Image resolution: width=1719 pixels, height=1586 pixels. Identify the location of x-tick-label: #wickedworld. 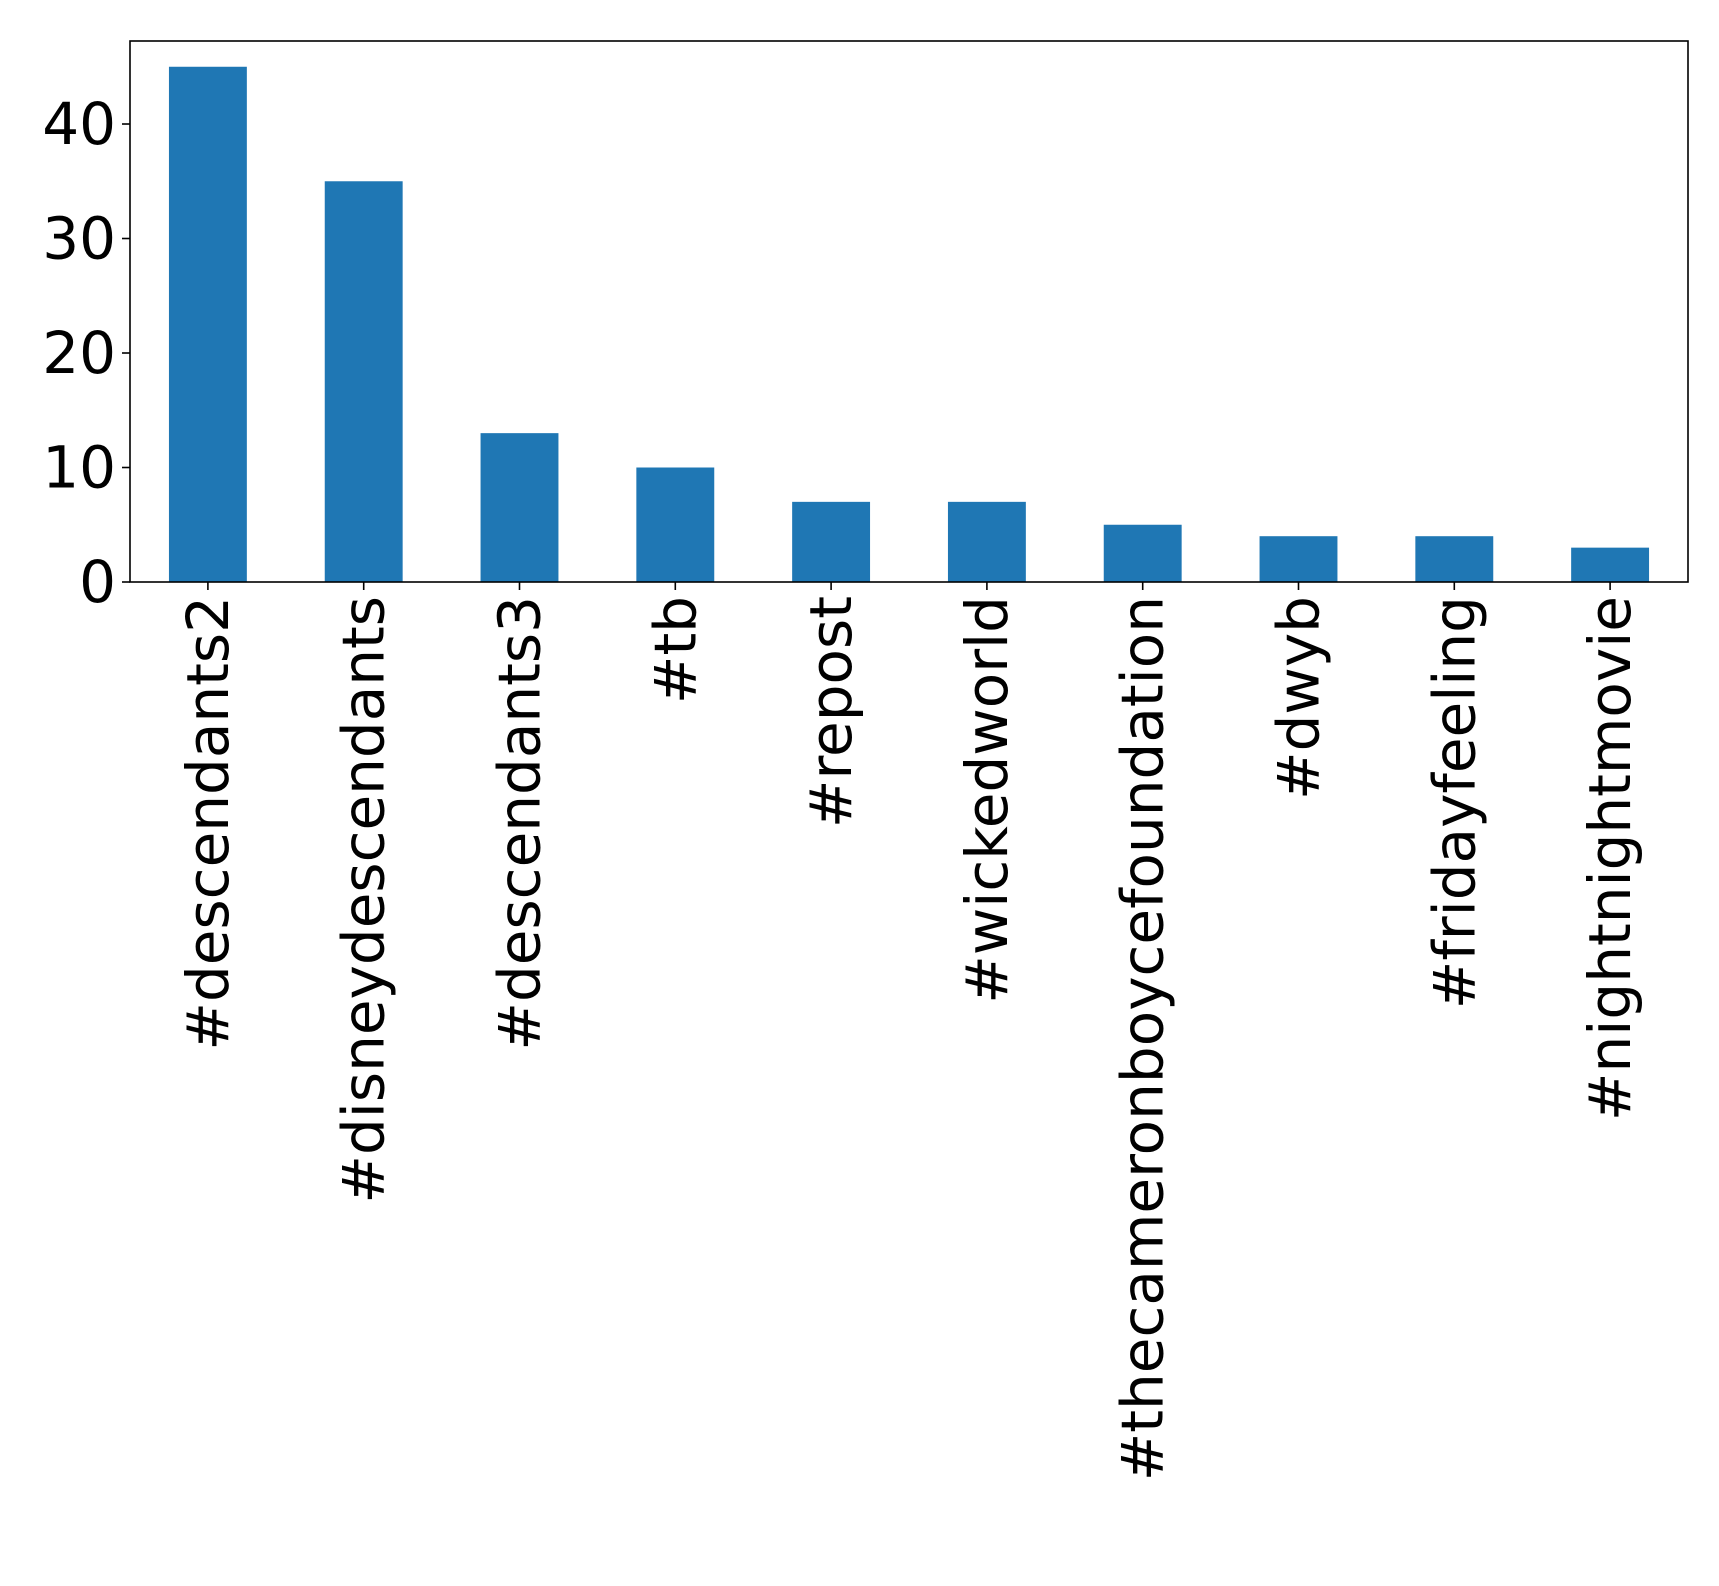
(987, 800).